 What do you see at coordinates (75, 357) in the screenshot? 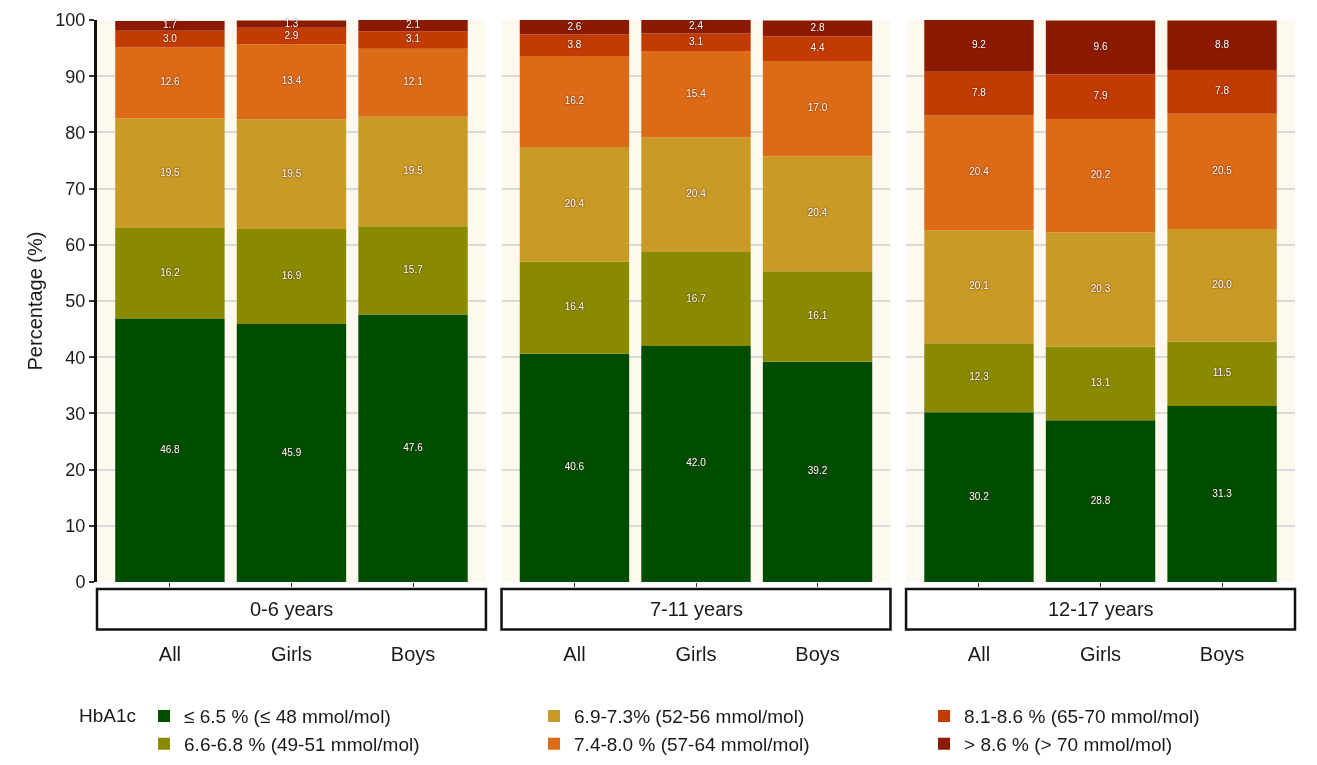
I see `y-tick-label: 40` at bounding box center [75, 357].